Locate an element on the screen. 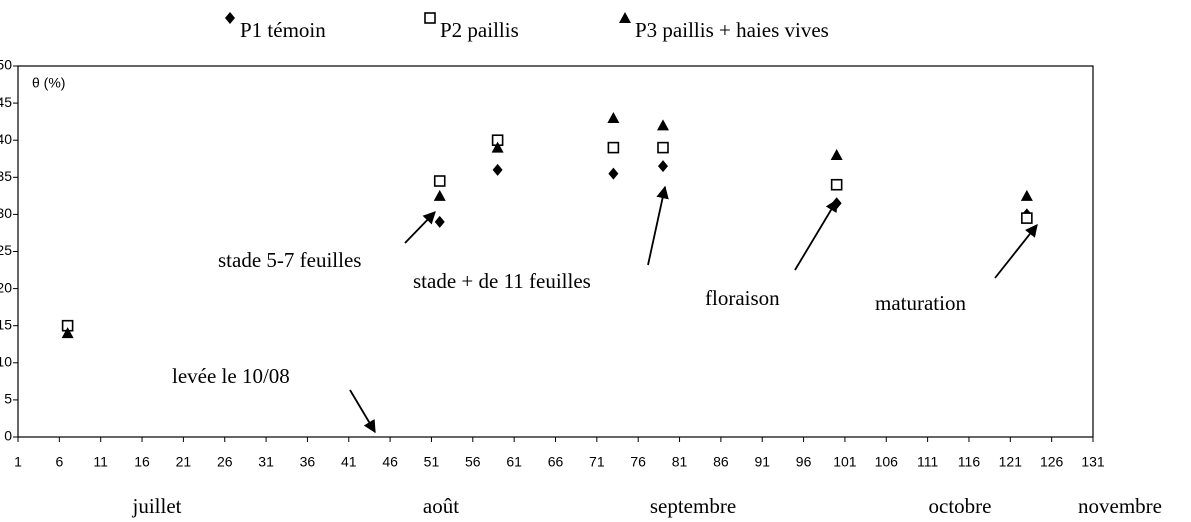 This screenshot has height=522, width=1191. y-tick-label: 30 is located at coordinates (6, 213).